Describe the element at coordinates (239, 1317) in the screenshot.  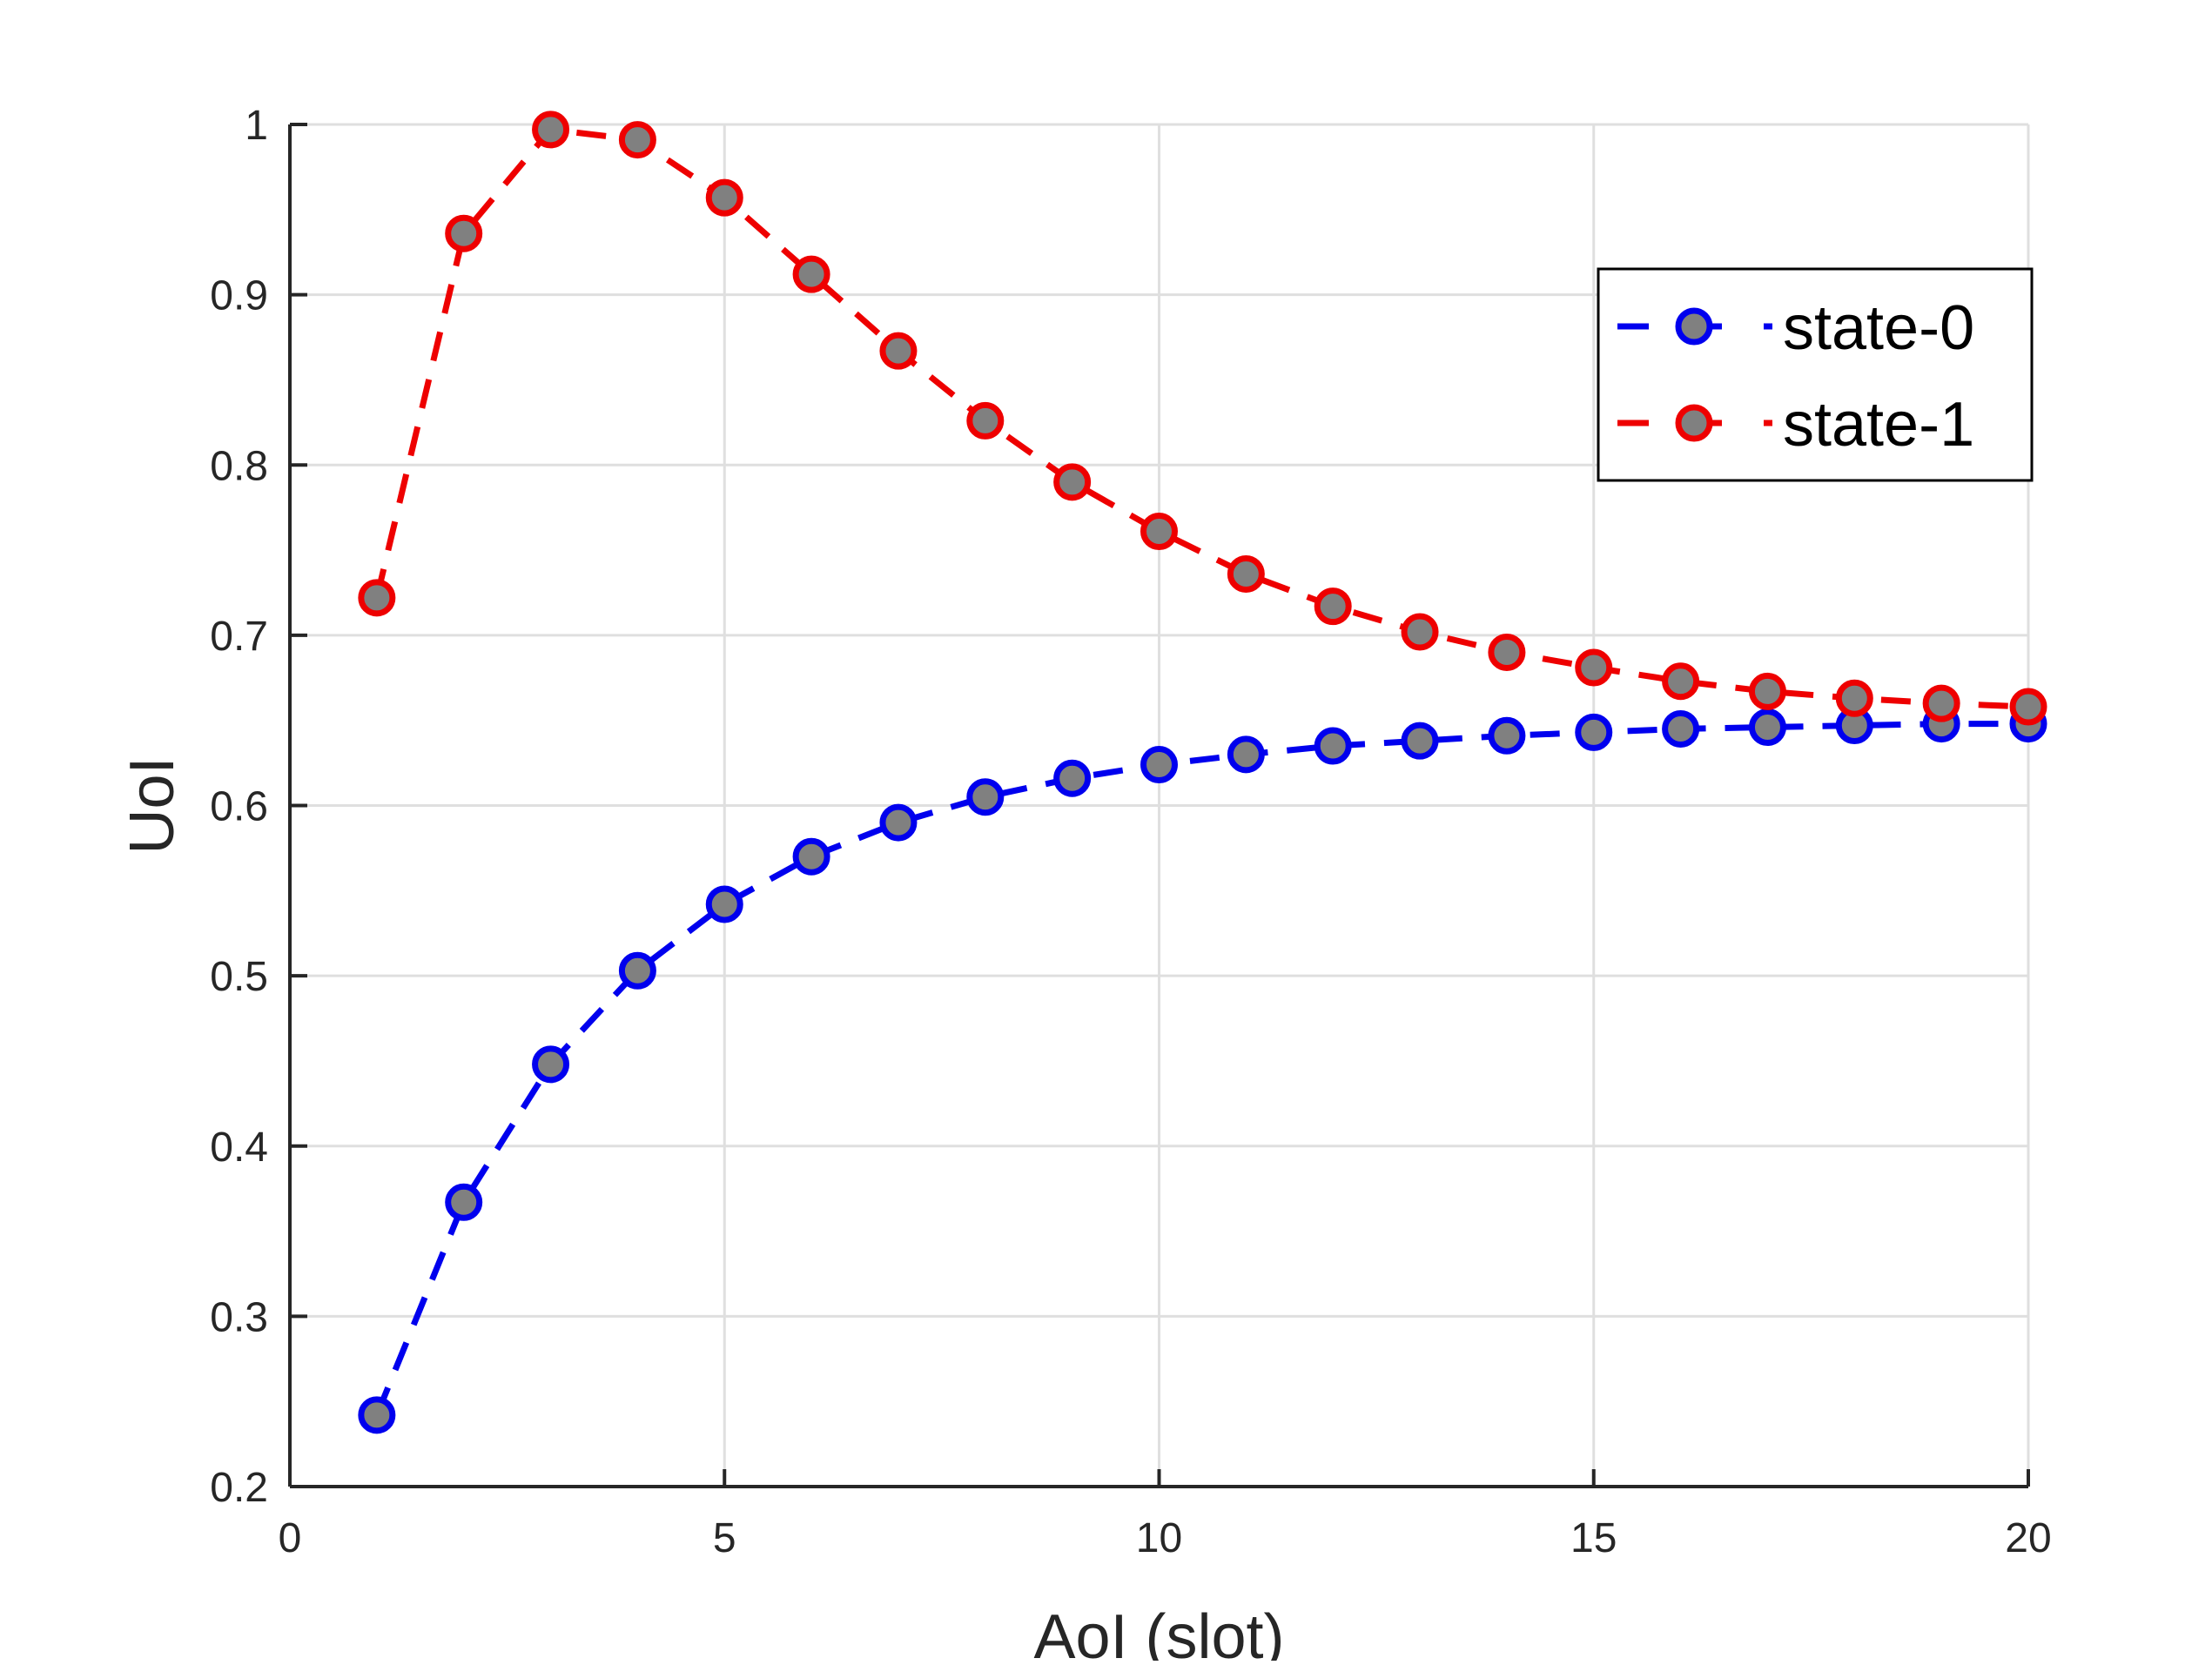
I see `y-tick-label: 0.3` at that location.